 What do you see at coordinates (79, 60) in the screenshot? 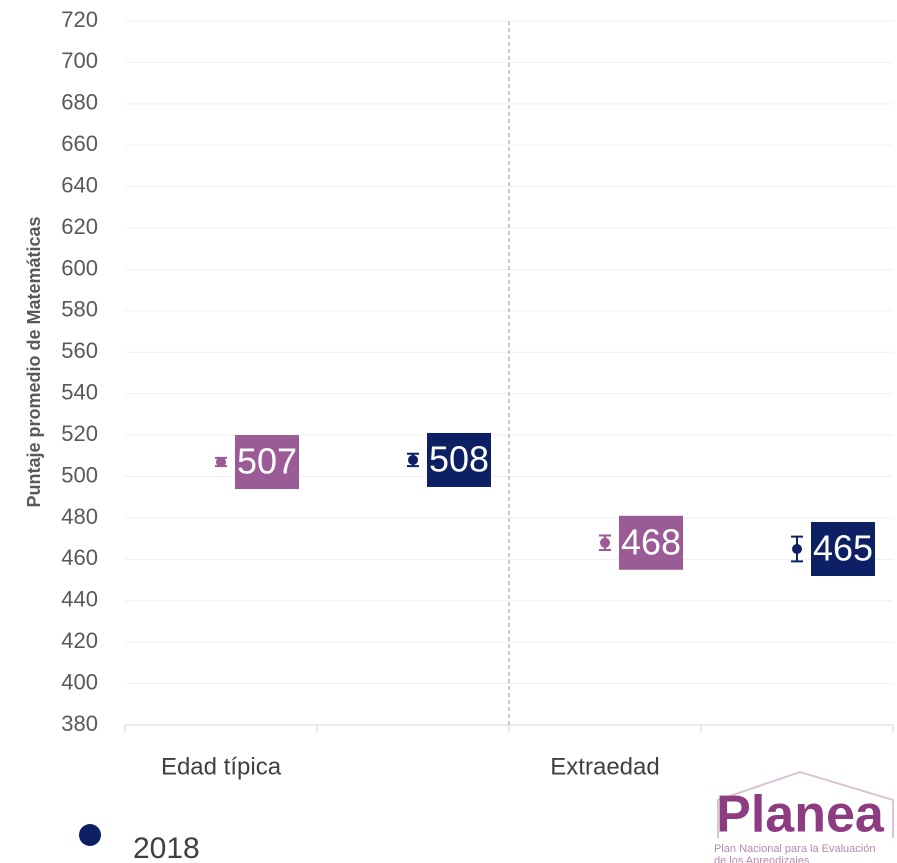
I see `y-tick-label: 700` at bounding box center [79, 60].